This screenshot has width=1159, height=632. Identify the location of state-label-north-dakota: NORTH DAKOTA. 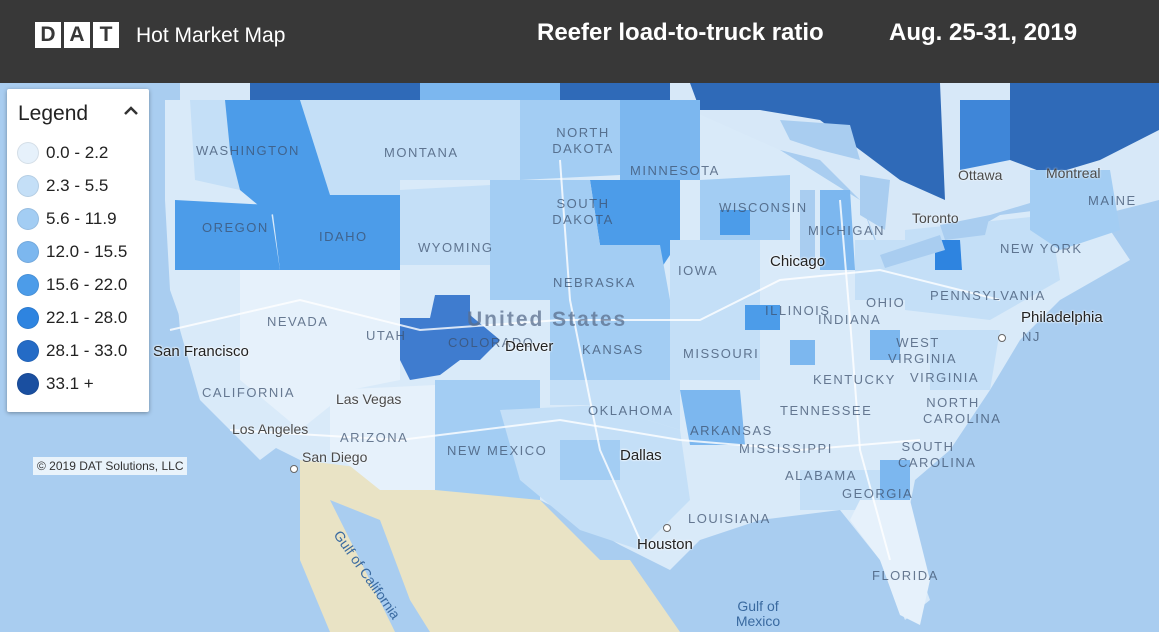
(583, 140).